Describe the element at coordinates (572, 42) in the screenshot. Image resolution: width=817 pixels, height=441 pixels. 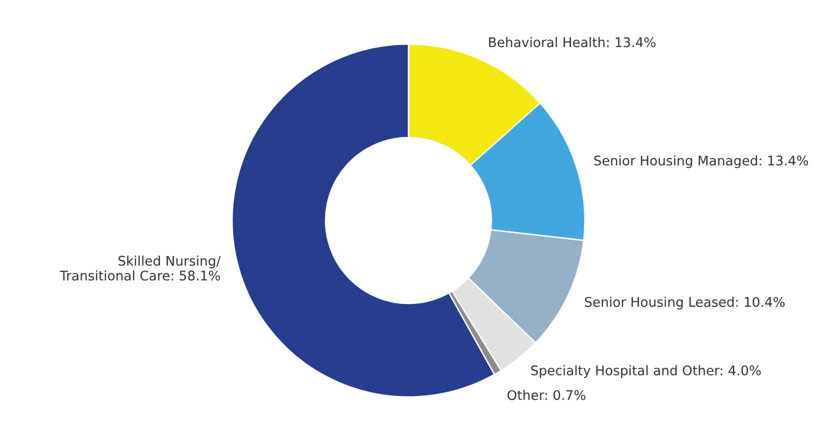
I see `slice-label: Behavioral Health: 13.4%` at that location.